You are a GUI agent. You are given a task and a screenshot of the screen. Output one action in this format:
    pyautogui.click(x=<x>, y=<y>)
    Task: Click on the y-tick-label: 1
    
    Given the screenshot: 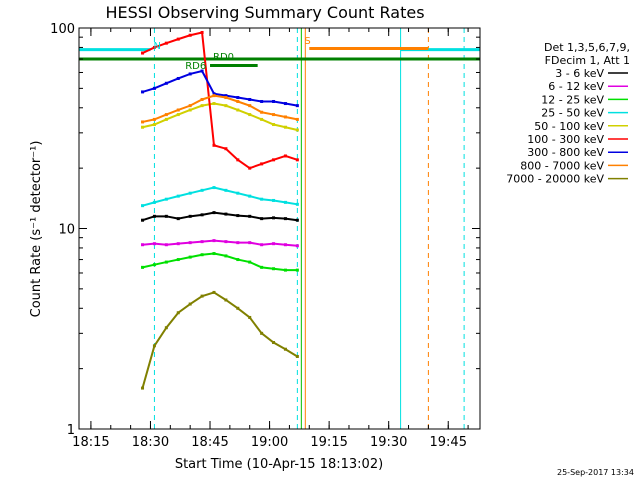 What is the action you would take?
    pyautogui.click(x=71, y=430)
    